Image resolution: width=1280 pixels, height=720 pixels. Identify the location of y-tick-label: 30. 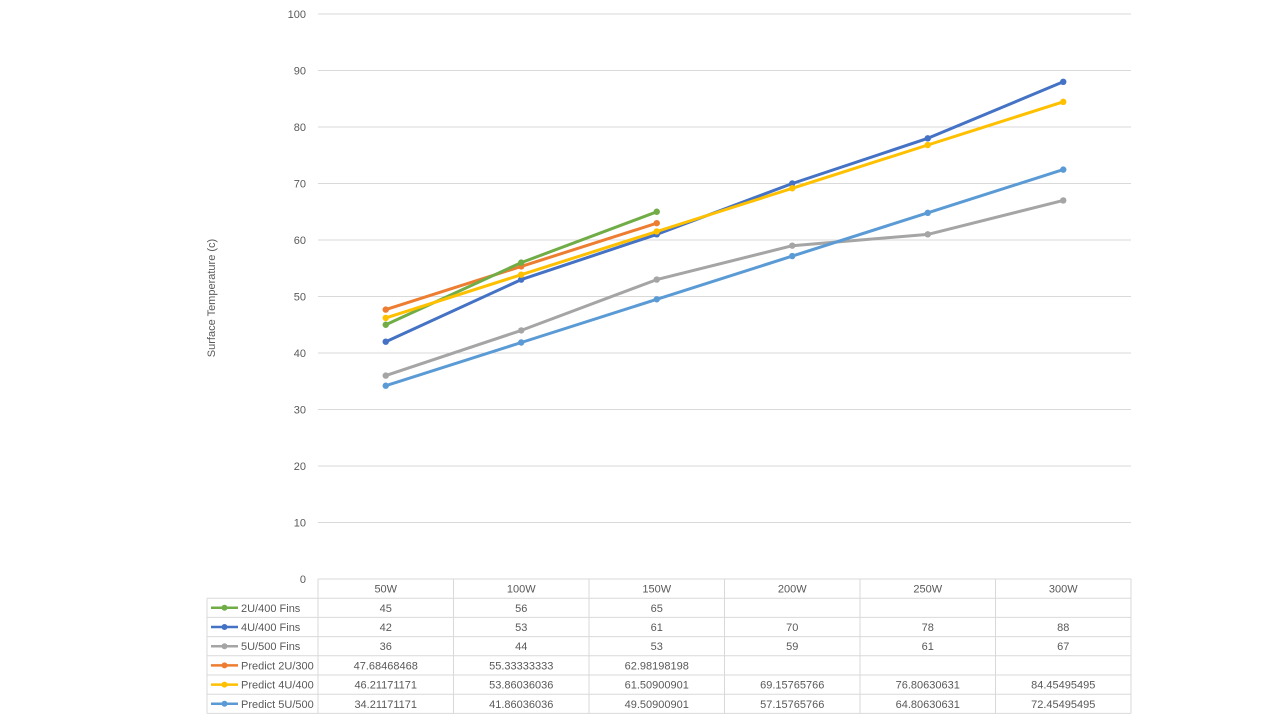
(300, 411).